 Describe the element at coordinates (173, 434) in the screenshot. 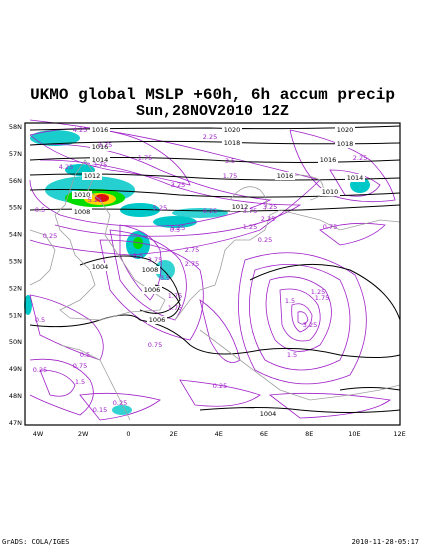

I see `longitude-tick-label: 2E` at that location.